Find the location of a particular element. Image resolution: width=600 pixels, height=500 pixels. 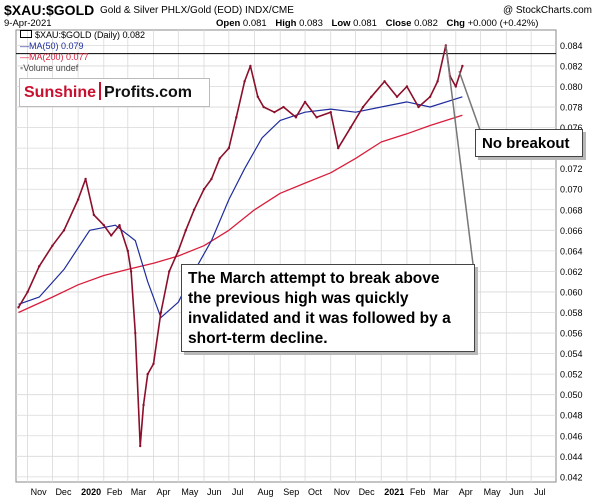

x-tick-label: 2020 is located at coordinates (91, 492).